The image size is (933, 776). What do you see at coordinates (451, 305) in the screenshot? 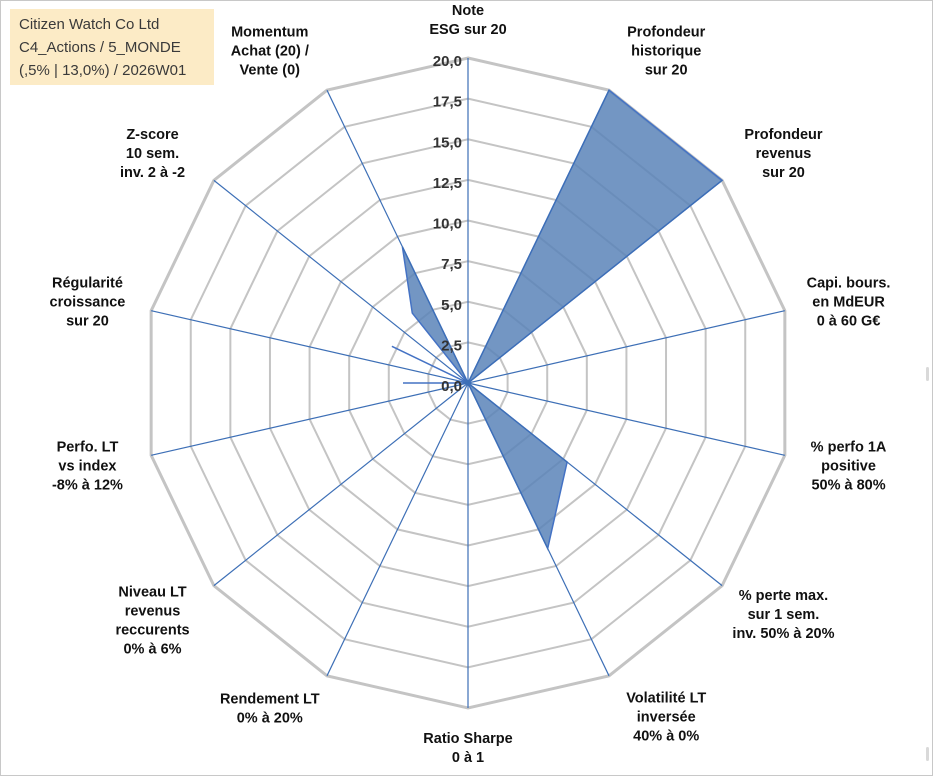
I see `tick-label: 5,0` at bounding box center [451, 305].